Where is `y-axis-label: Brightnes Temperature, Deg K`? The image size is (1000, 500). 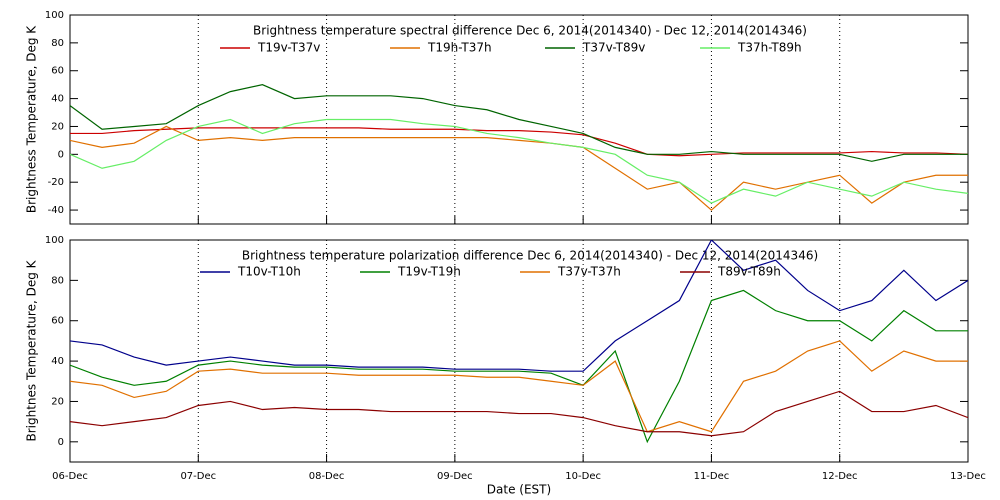 y-axis-label: Brightnes Temperature, Deg K is located at coordinates (32, 350).